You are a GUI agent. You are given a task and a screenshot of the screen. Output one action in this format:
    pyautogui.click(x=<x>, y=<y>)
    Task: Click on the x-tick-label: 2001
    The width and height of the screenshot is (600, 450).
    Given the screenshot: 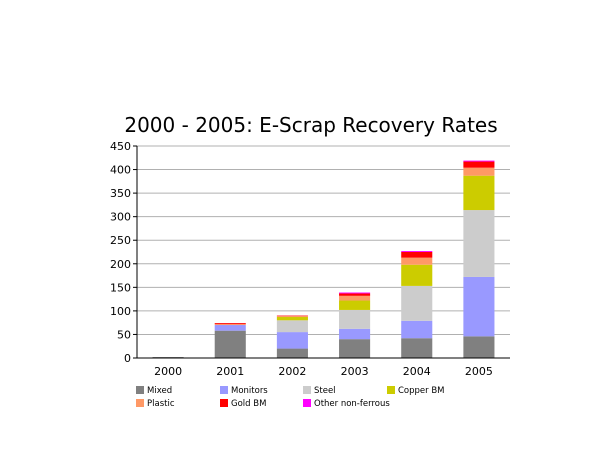 What is the action you would take?
    pyautogui.click(x=230, y=371)
    